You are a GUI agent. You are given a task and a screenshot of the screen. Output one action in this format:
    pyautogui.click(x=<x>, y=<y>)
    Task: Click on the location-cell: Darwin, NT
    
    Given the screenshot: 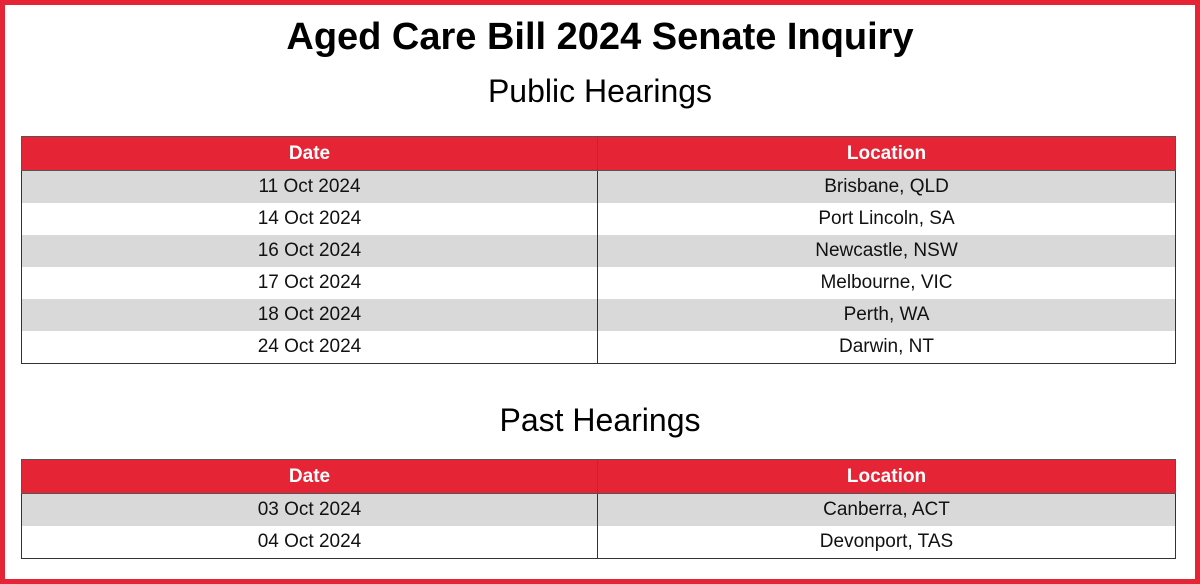 What is the action you would take?
    pyautogui.click(x=886, y=347)
    